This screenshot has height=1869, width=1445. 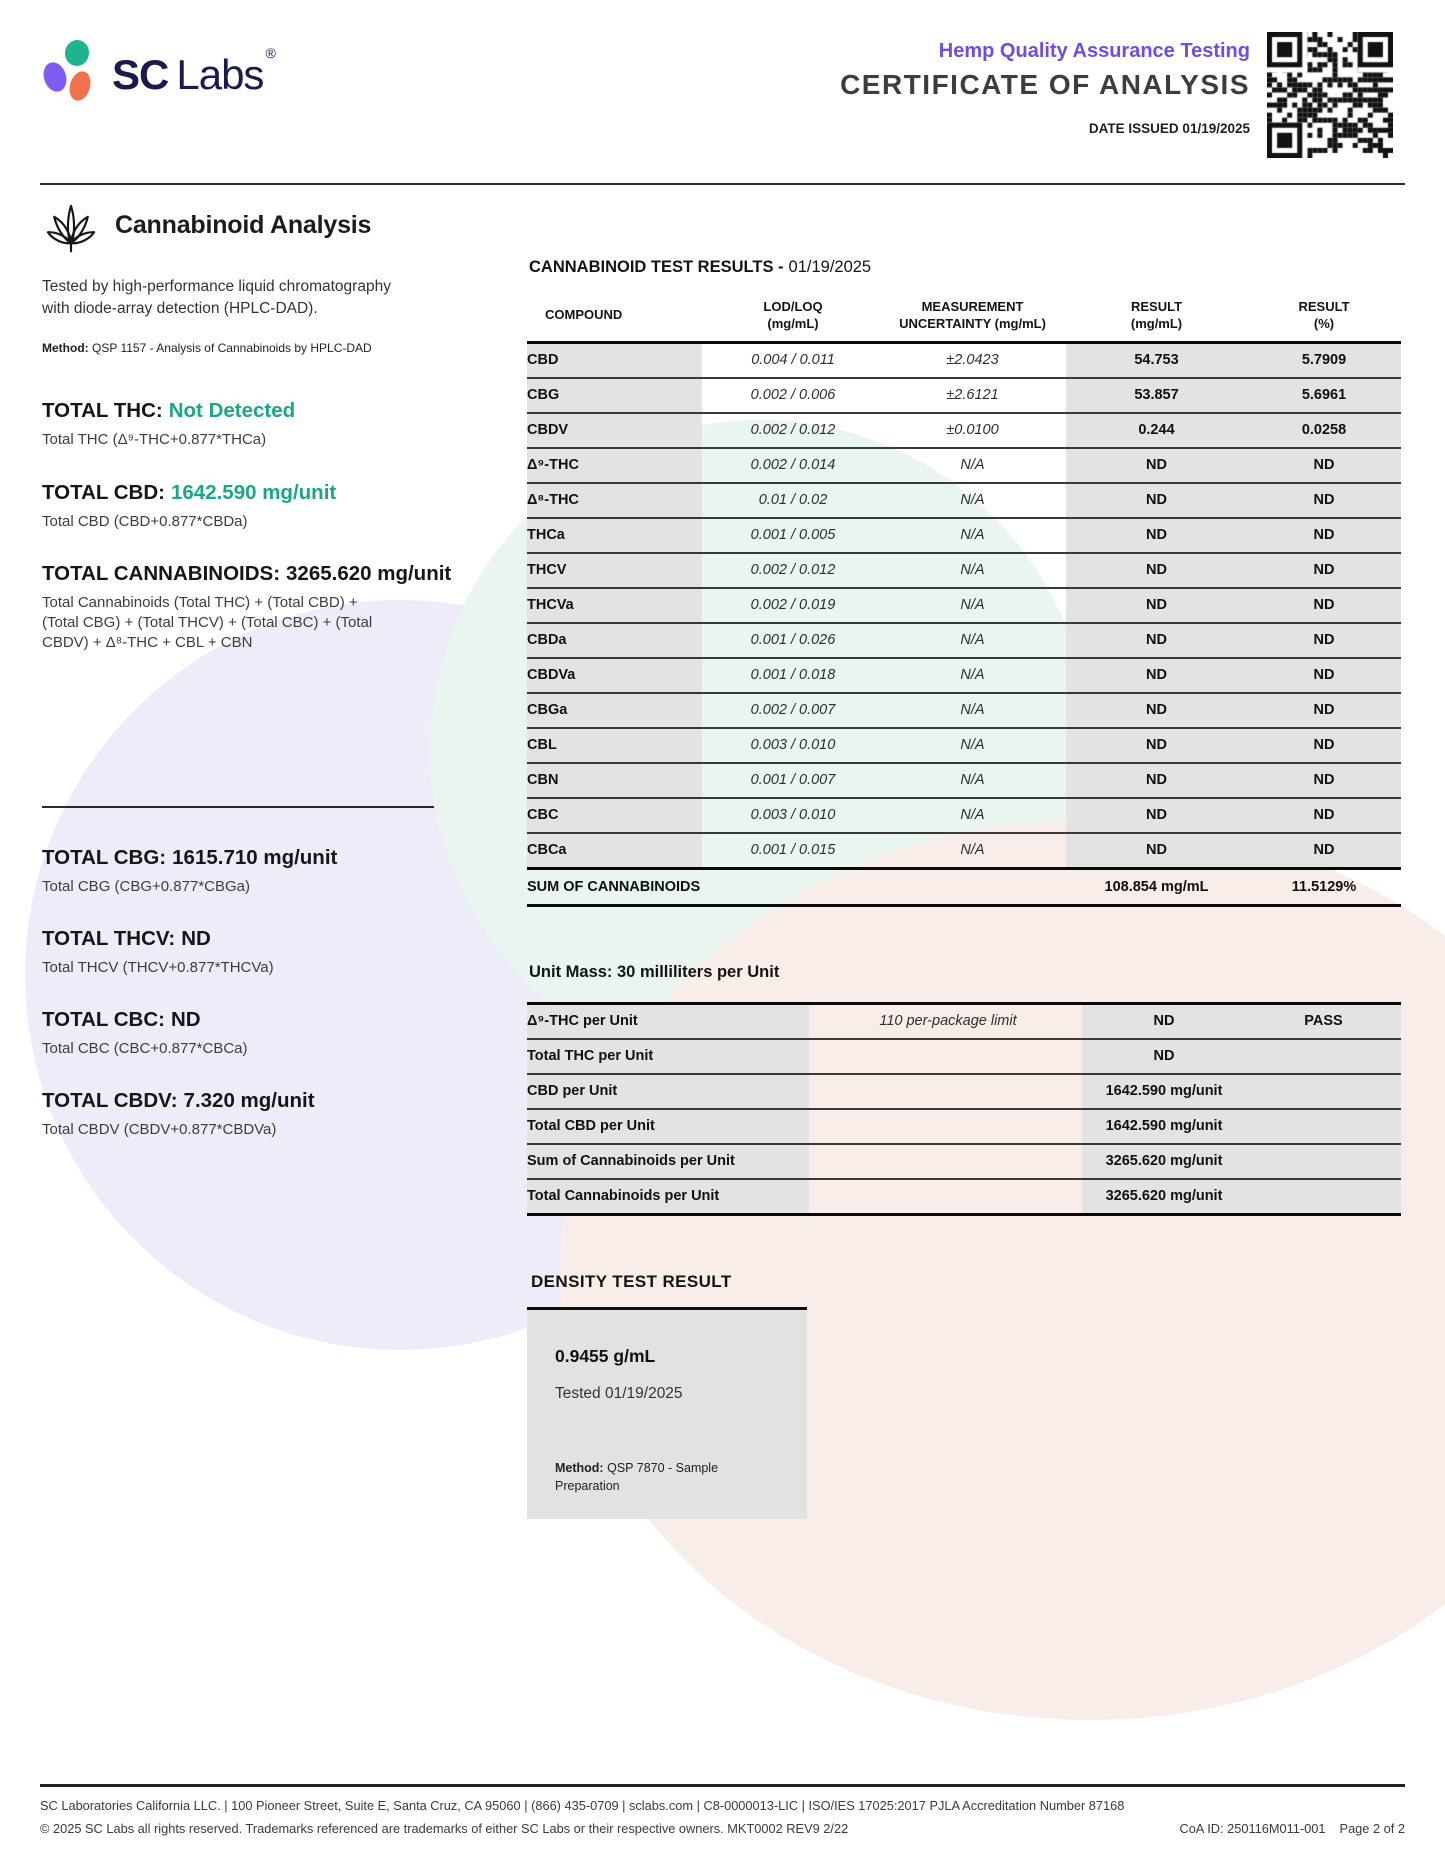 What do you see at coordinates (579, 1467) in the screenshot?
I see `method-label: Method:` at bounding box center [579, 1467].